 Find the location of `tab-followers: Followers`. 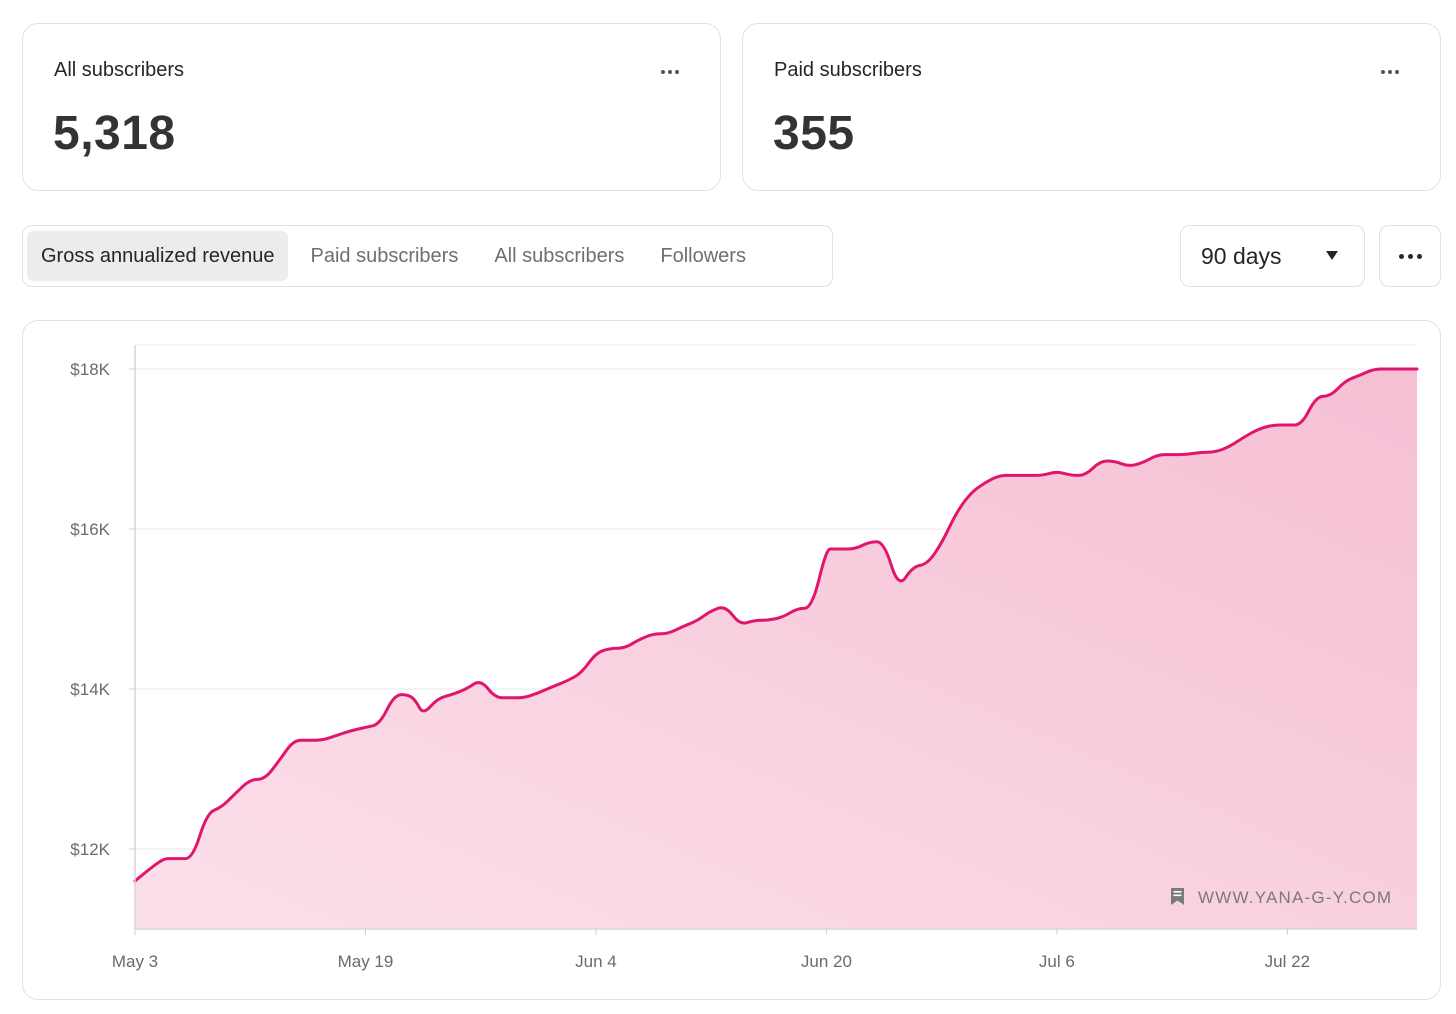

tab-followers: Followers is located at coordinates (703, 255).